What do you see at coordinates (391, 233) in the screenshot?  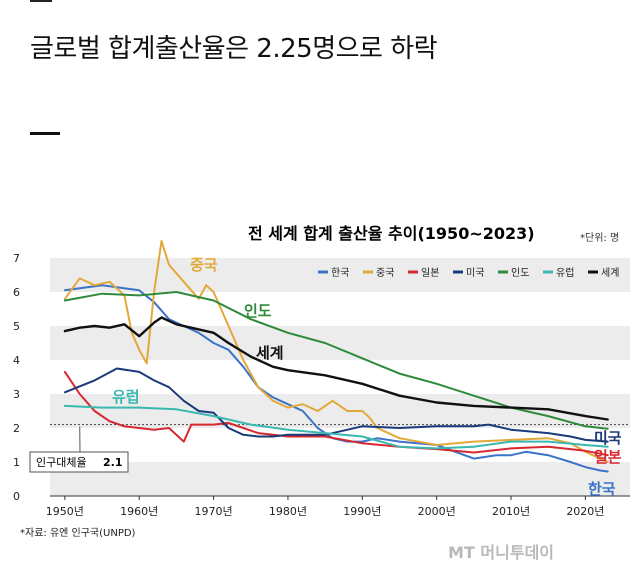 I see `chart-title: 전 세계 합계 출산율 추이(1950~2023)` at bounding box center [391, 233].